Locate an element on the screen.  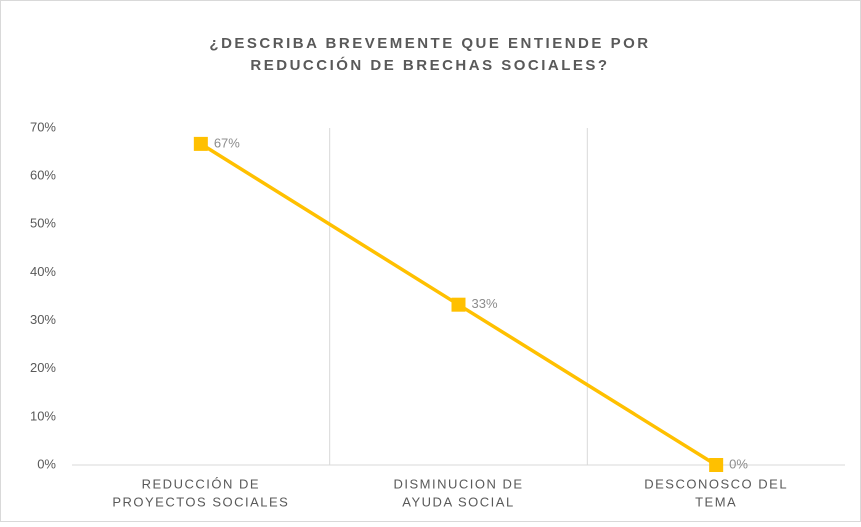
x-tick-label: DISMINUCION DE is located at coordinates (458, 483).